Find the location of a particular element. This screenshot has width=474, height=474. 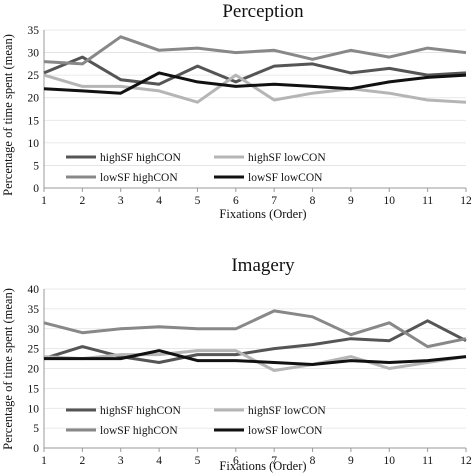

y-tick-label: 40 is located at coordinates (34, 290).